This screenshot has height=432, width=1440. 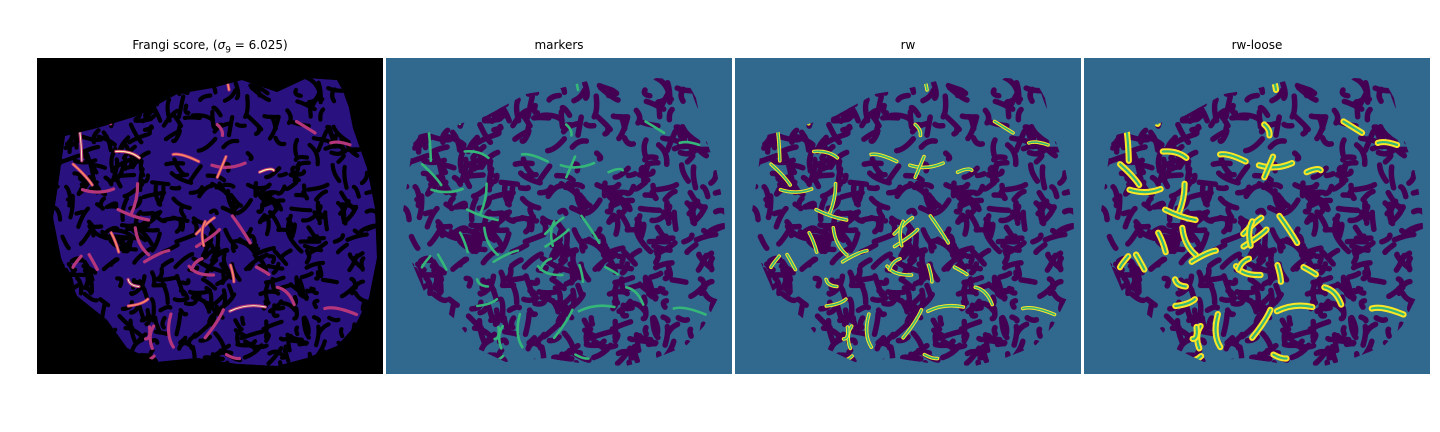 What do you see at coordinates (559, 45) in the screenshot?
I see `panel-title-markers: markers` at bounding box center [559, 45].